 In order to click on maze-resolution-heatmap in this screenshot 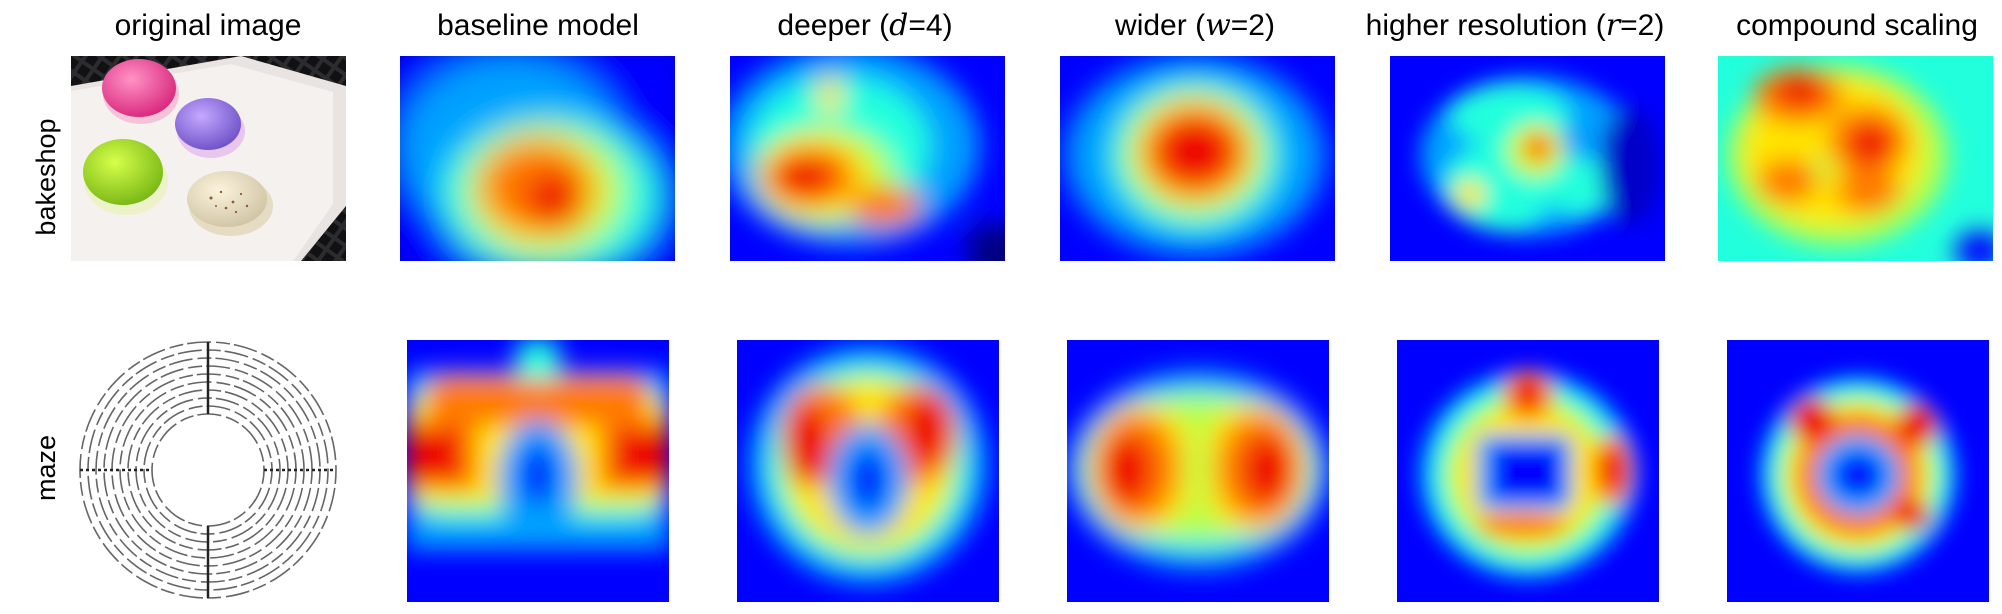, I will do `click(1528, 471)`.